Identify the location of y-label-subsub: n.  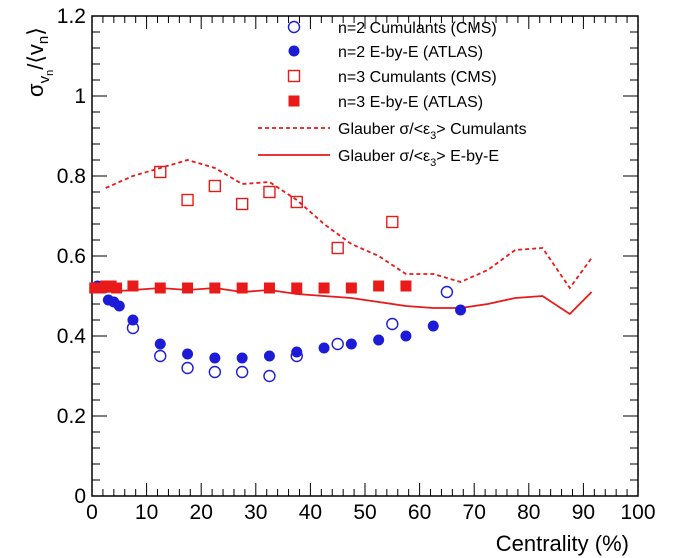
(50, 73).